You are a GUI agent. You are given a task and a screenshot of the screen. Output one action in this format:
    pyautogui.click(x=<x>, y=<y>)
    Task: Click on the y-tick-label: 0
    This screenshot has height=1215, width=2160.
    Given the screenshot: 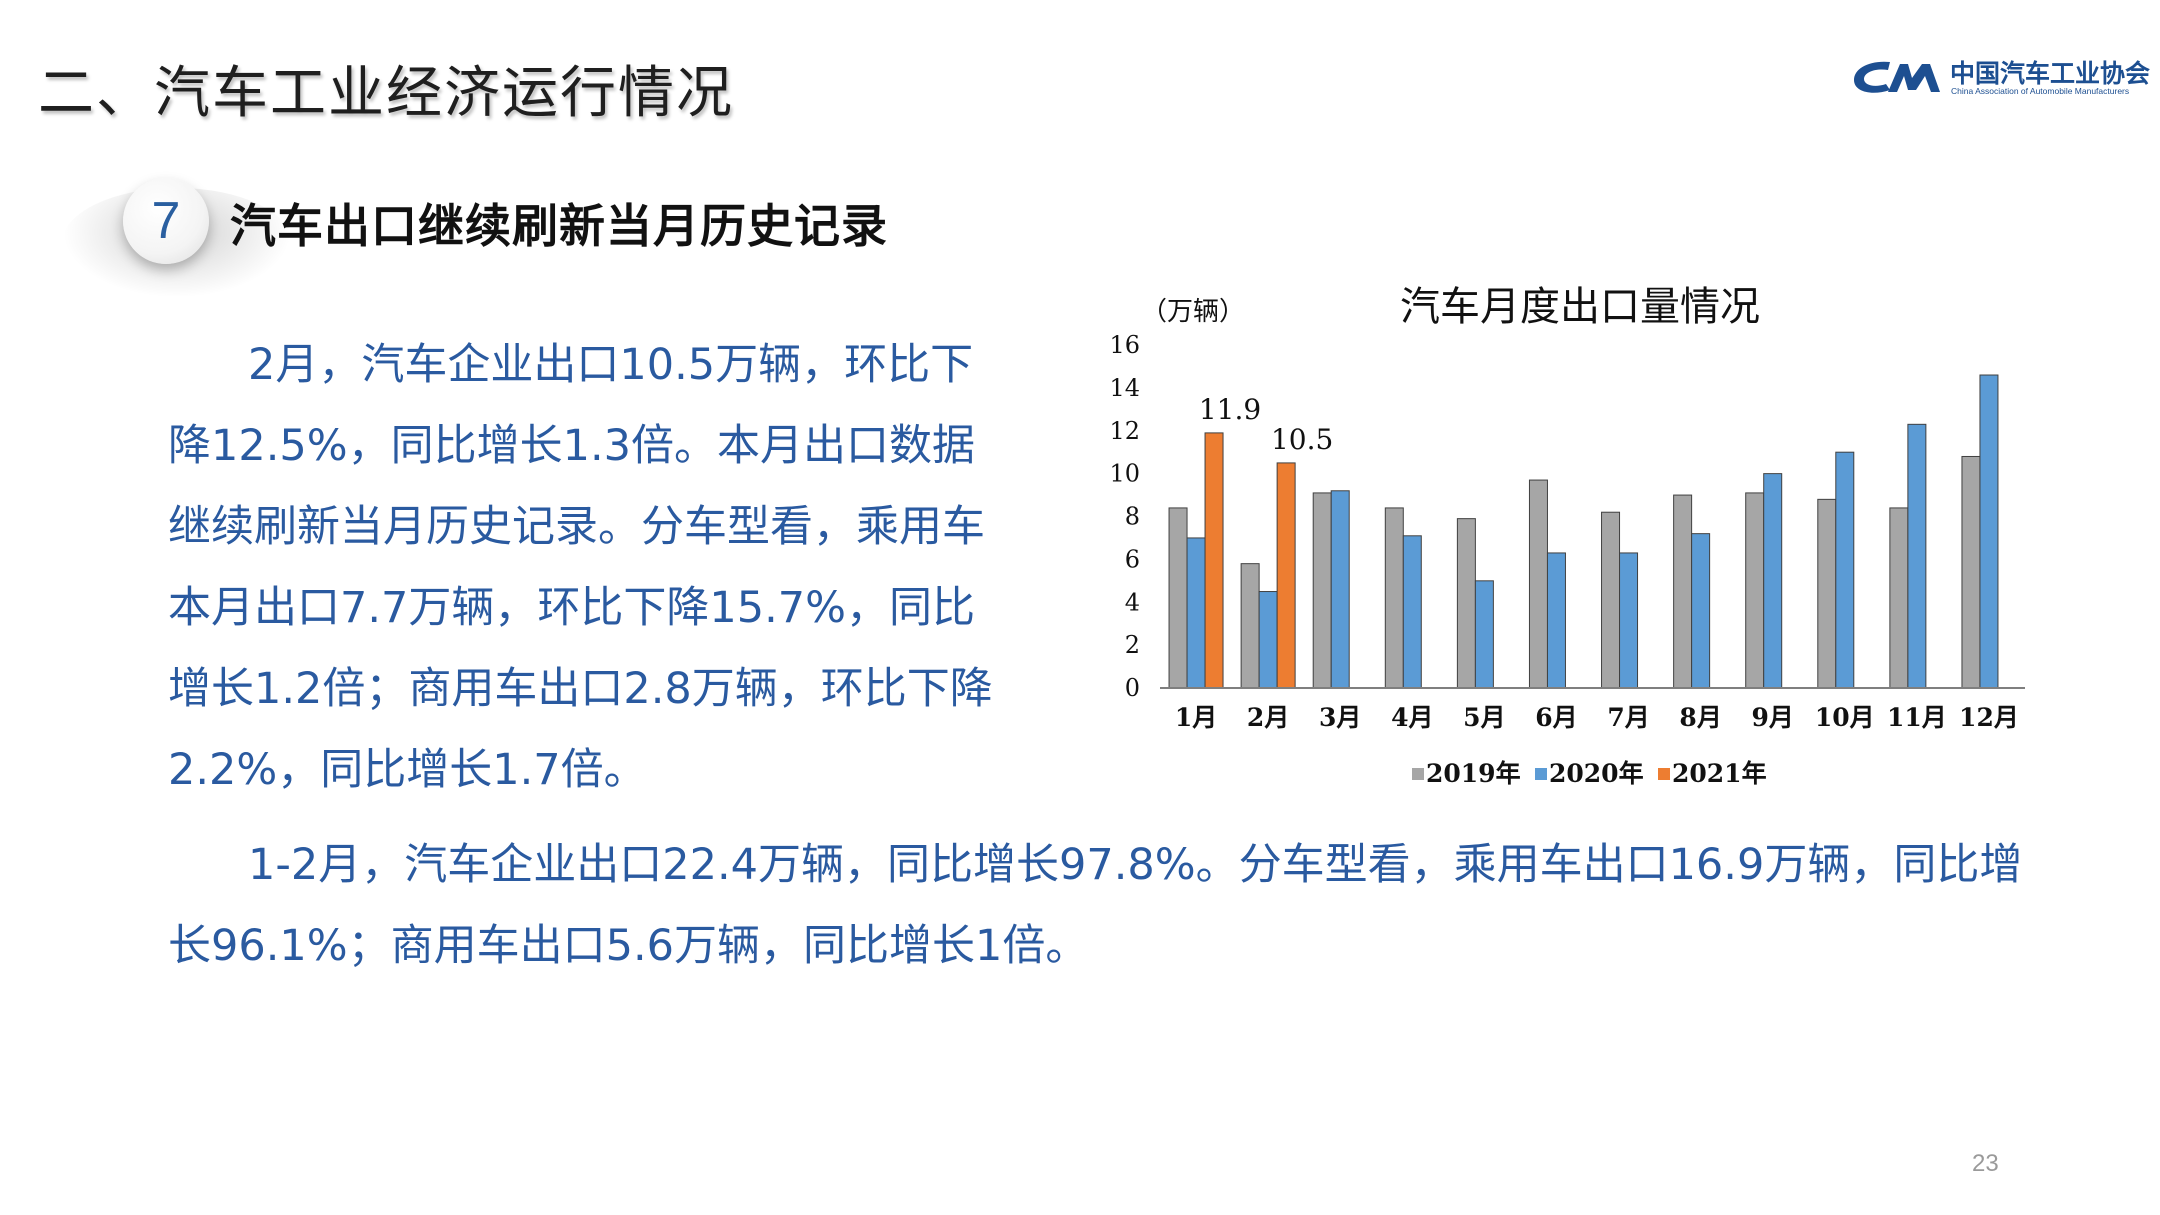 What is the action you would take?
    pyautogui.click(x=1132, y=688)
    